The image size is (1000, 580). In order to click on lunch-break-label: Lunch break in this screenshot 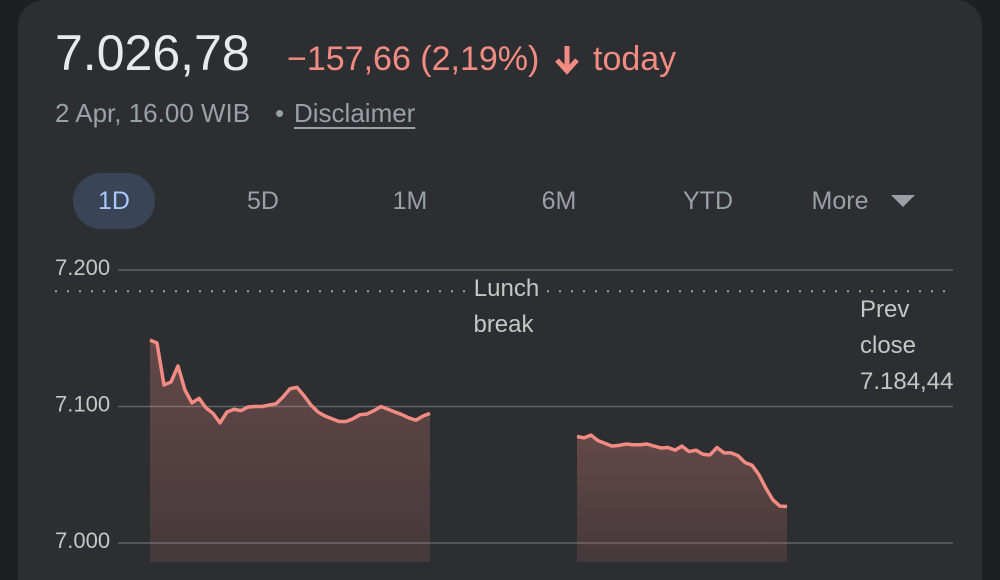, I will do `click(505, 307)`.